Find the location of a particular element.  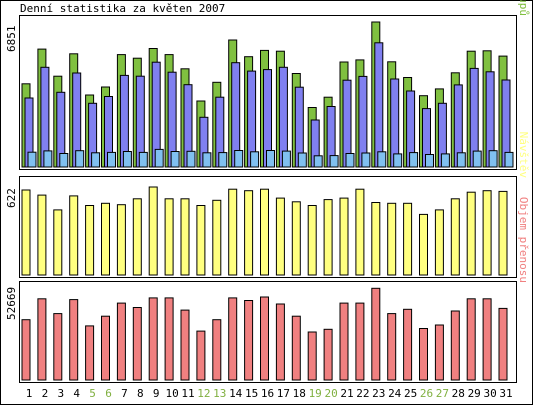

x-tick-label: 8 is located at coordinates (140, 393).